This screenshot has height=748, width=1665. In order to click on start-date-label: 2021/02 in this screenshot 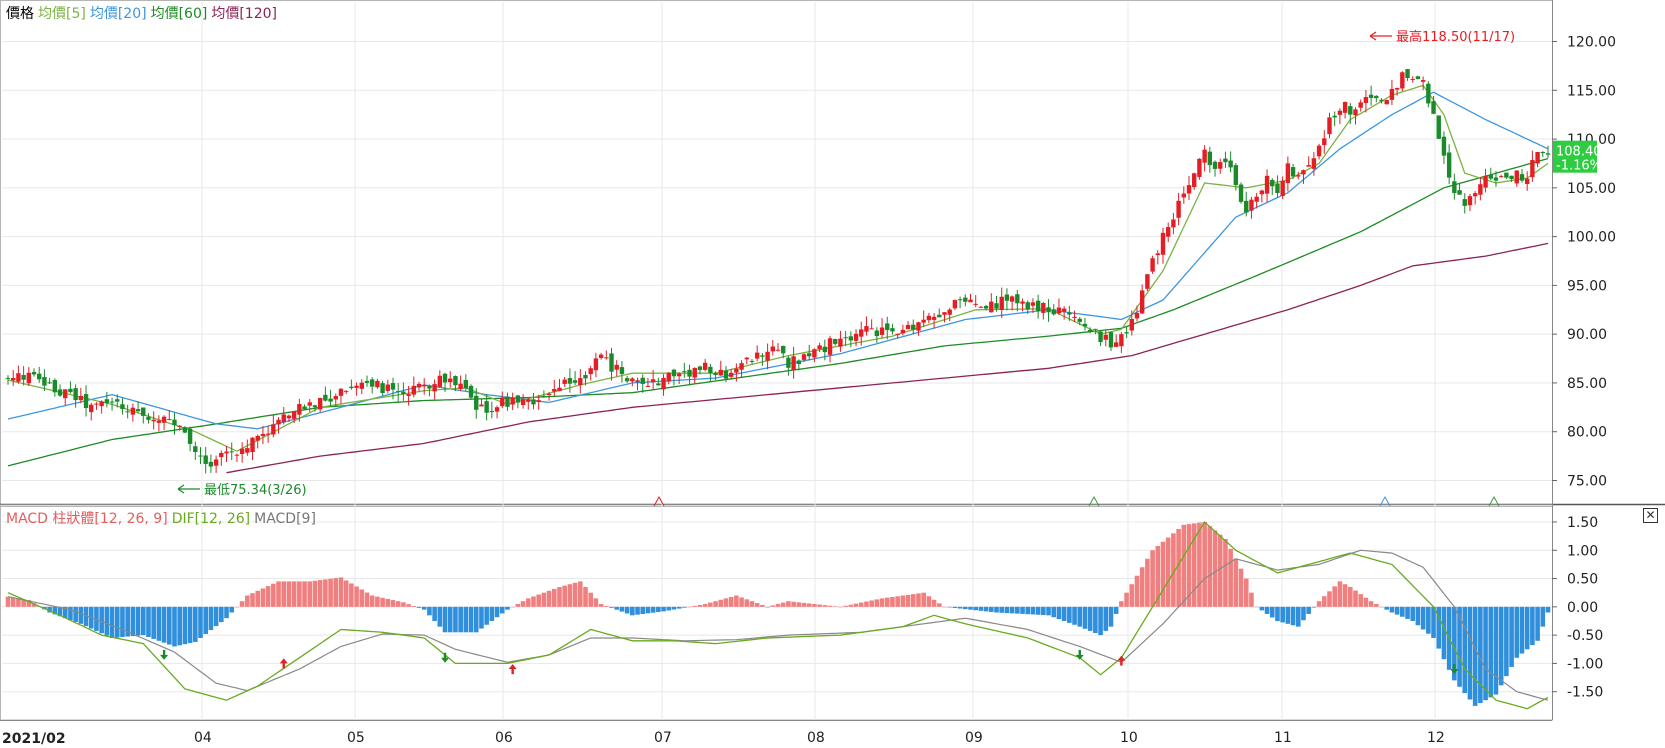, I will do `click(34, 739)`.